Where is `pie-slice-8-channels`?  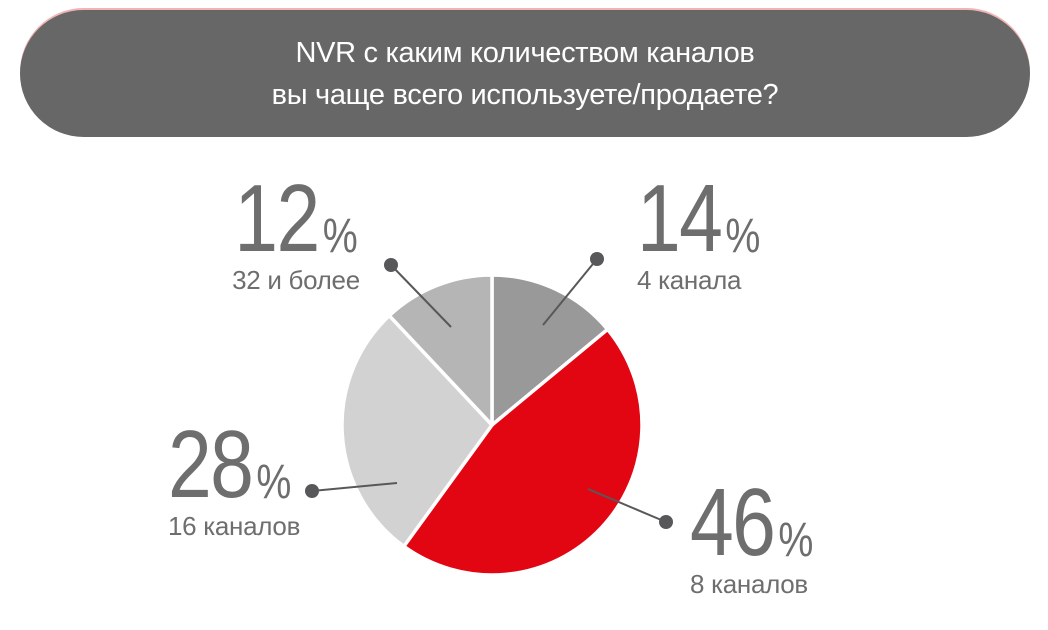 pie-slice-8-channels is located at coordinates (523, 452).